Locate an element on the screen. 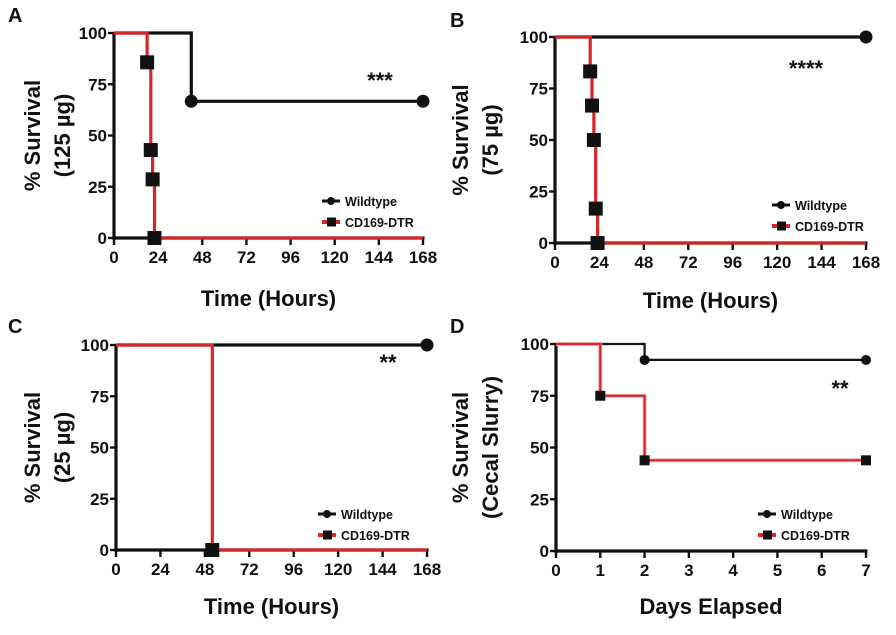 Image resolution: width=896 pixels, height=635 pixels. x-tick-label: 3 is located at coordinates (688, 570).